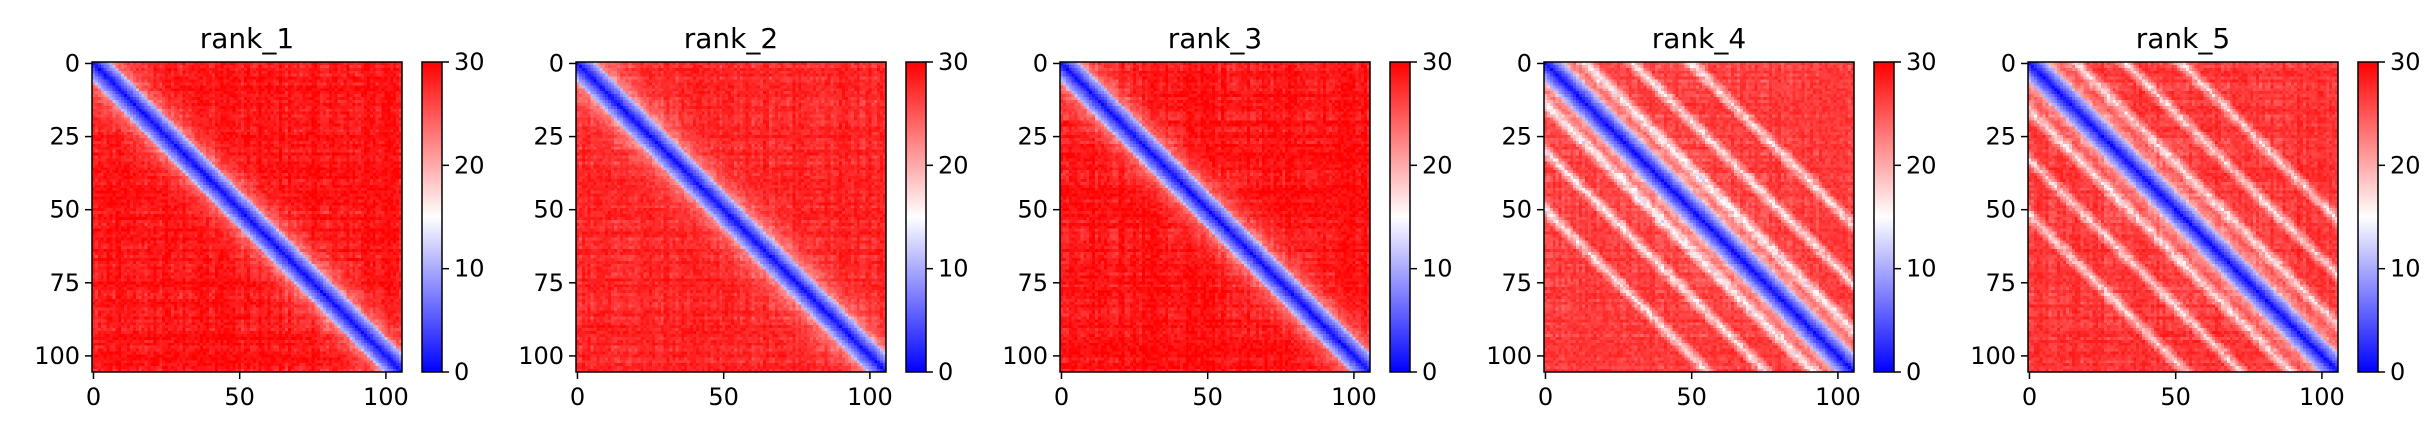  Describe the element at coordinates (2183, 38) in the screenshot. I see `chart-title: rank_5` at that location.